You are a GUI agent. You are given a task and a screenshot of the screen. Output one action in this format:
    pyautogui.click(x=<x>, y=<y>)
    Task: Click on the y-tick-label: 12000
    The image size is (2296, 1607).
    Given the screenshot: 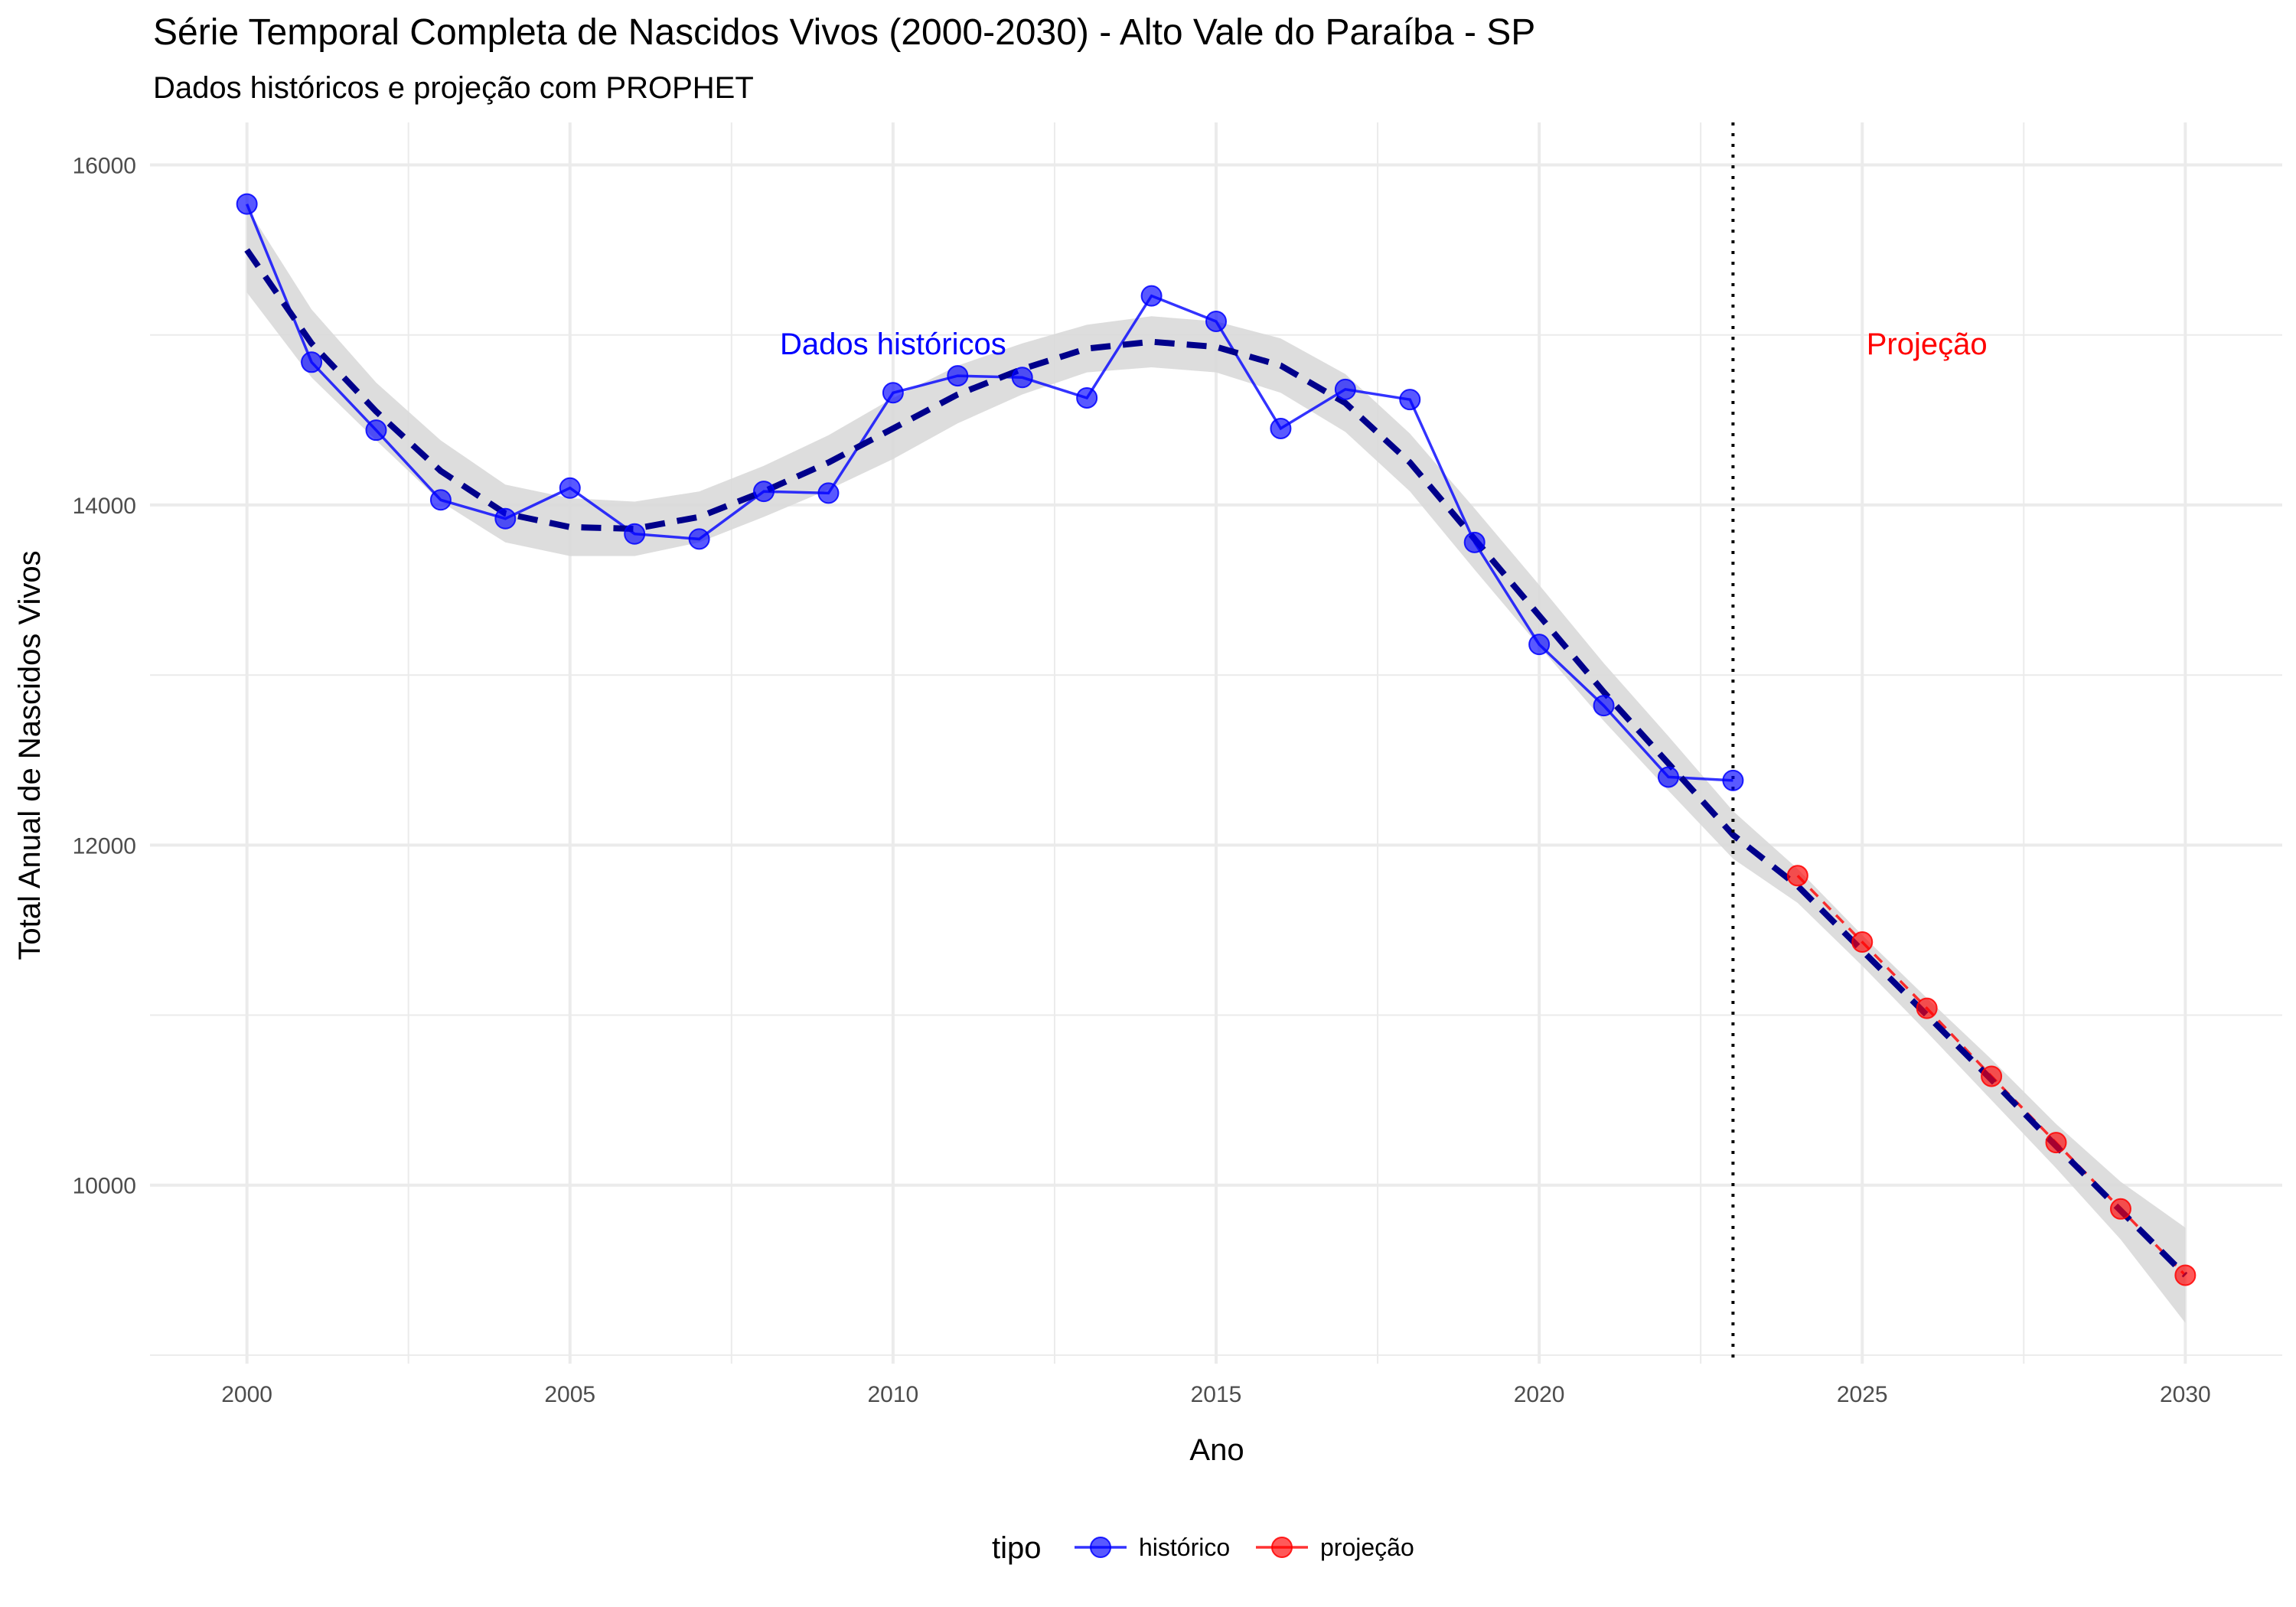 What is the action you would take?
    pyautogui.click(x=104, y=846)
    